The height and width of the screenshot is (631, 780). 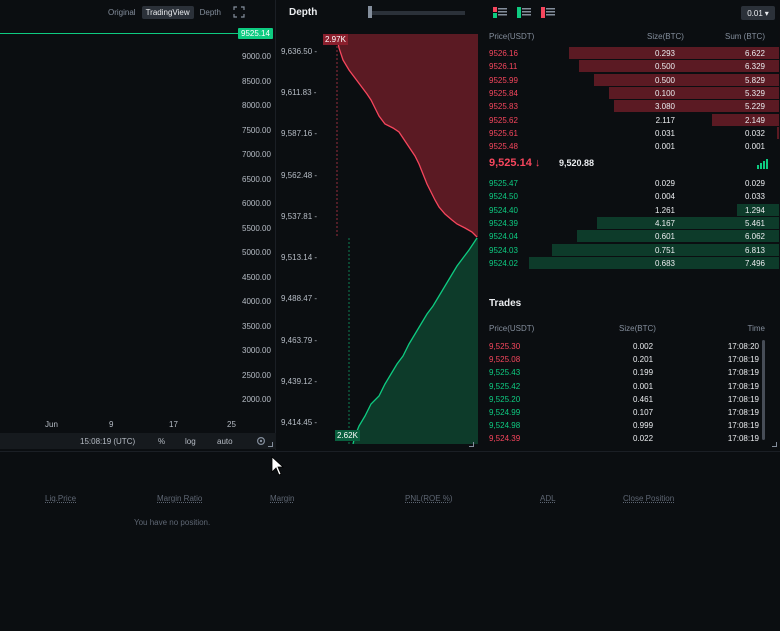 What do you see at coordinates (643, 346) in the screenshot?
I see `trade-size: 0.002` at bounding box center [643, 346].